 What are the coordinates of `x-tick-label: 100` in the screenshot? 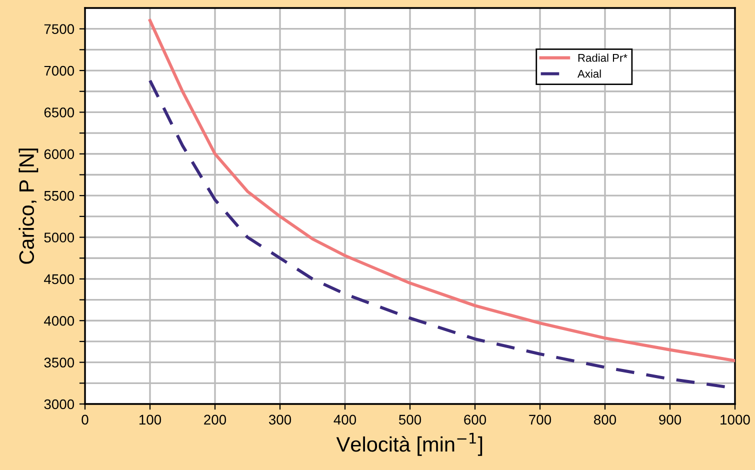 It's located at (150, 419).